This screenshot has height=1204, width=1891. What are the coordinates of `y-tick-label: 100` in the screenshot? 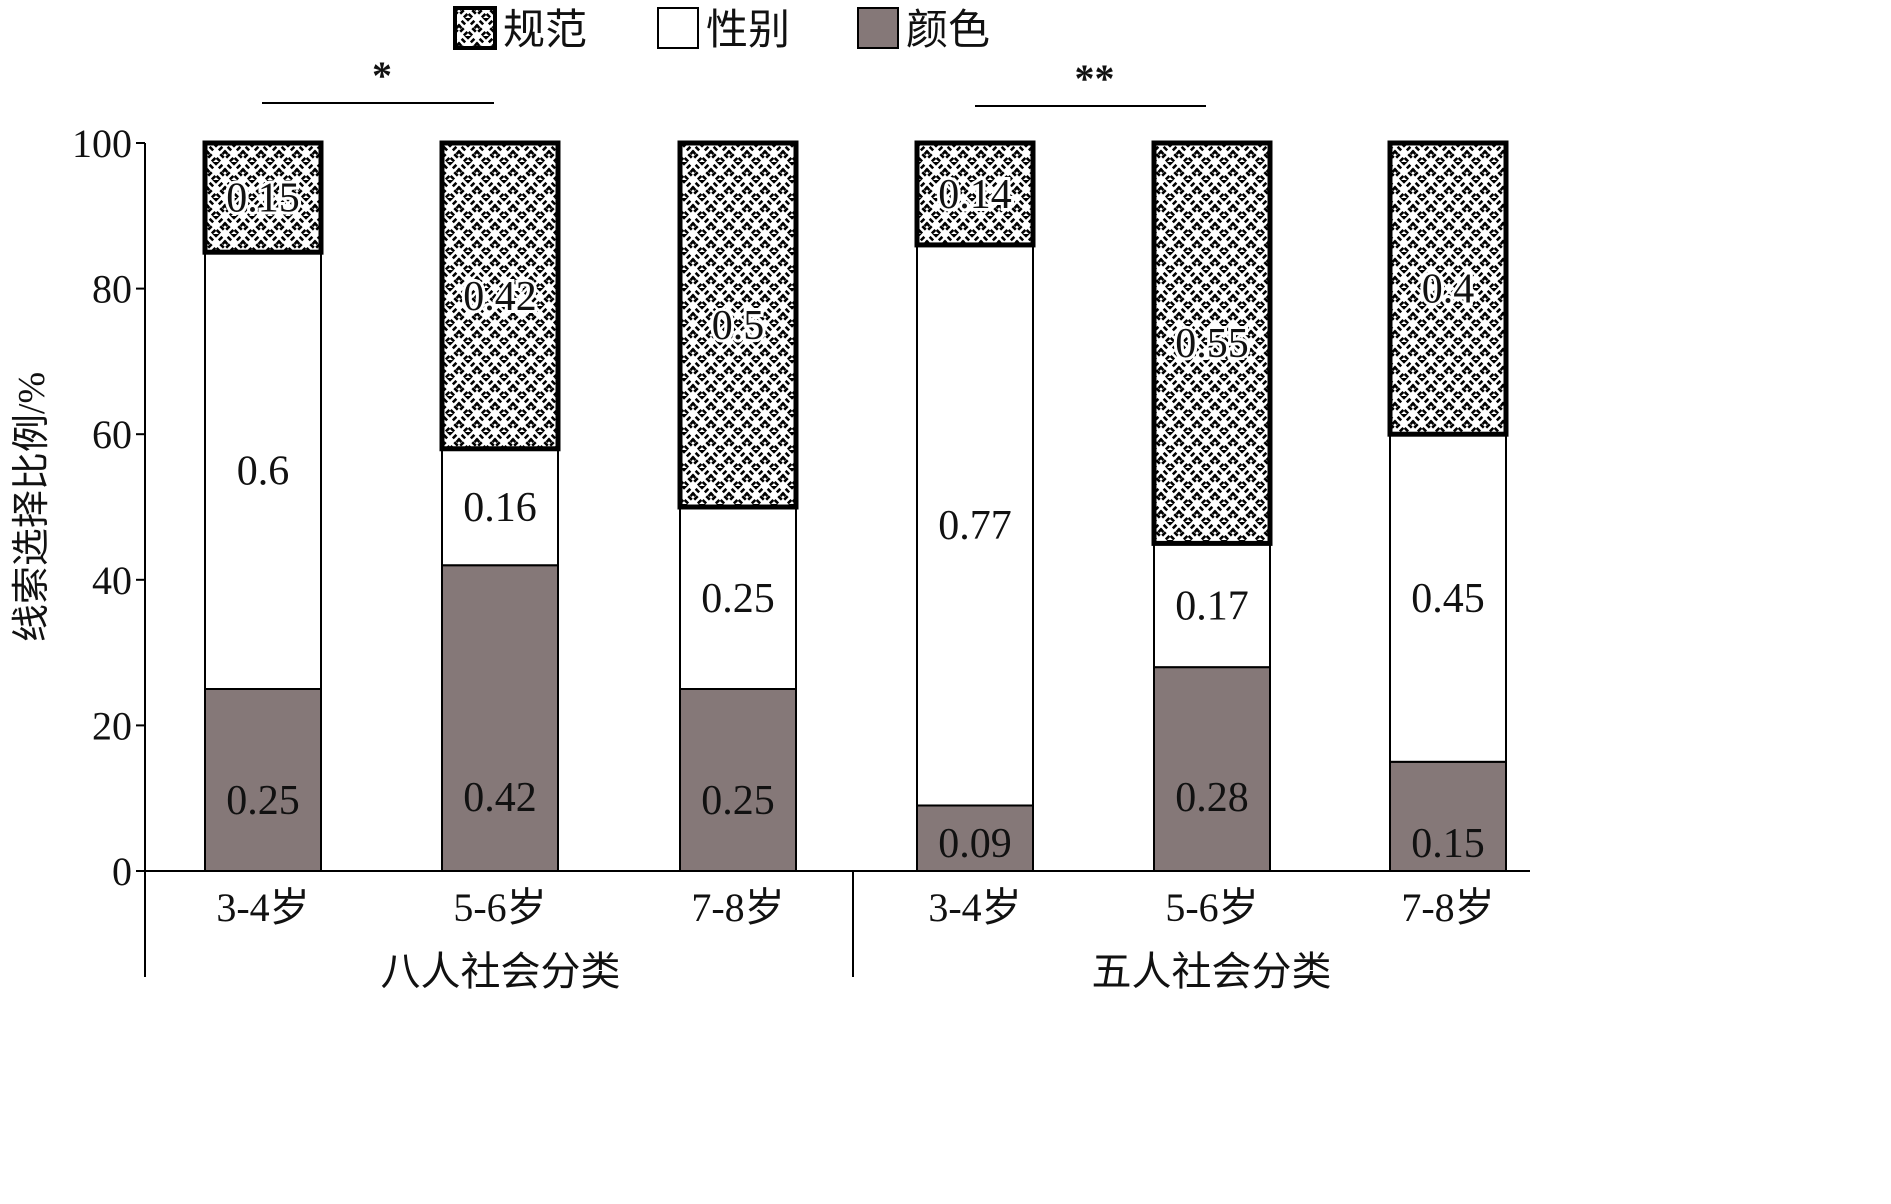 It's located at (102, 143).